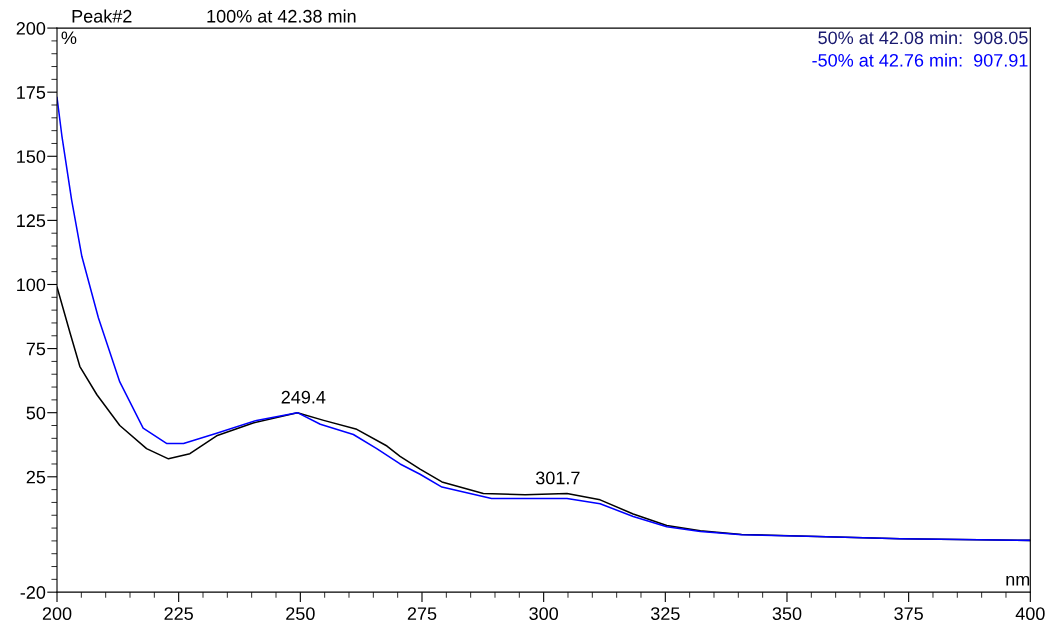 This screenshot has height=624, width=1046. What do you see at coordinates (31, 156) in the screenshot?
I see `y-tick-label: 150` at bounding box center [31, 156].